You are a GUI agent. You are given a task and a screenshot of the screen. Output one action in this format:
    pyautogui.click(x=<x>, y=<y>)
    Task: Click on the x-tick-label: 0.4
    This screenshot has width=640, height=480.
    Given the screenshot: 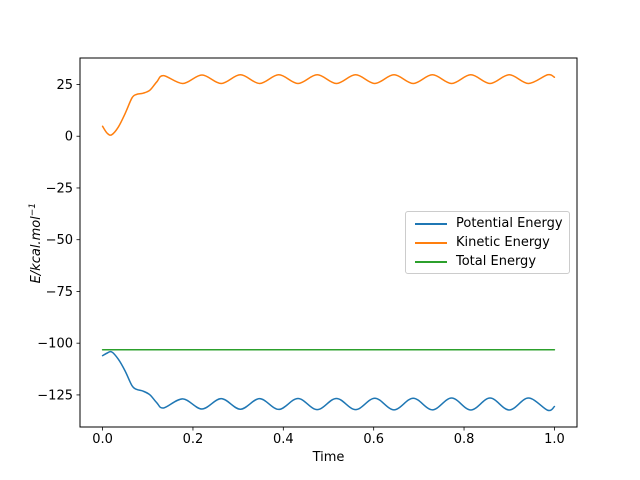 What is the action you would take?
    pyautogui.click(x=283, y=439)
    